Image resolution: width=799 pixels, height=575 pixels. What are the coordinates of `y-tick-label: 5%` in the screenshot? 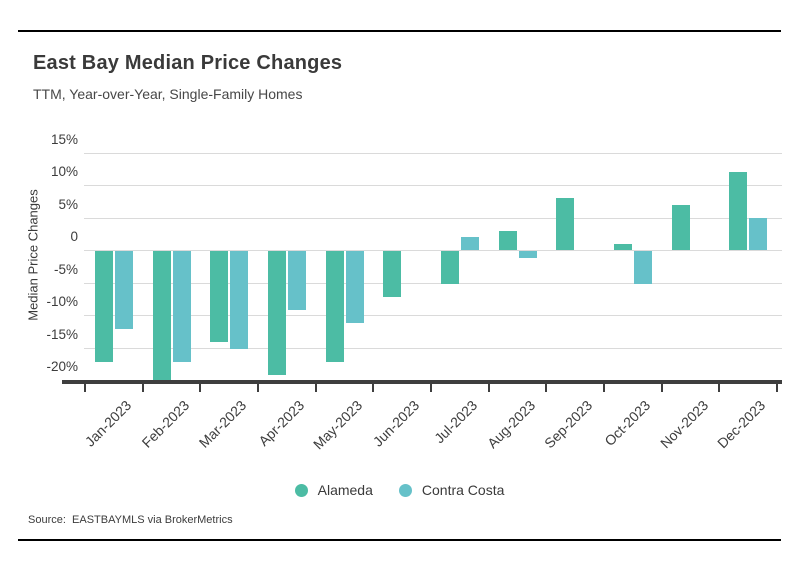 It's located at (68, 204).